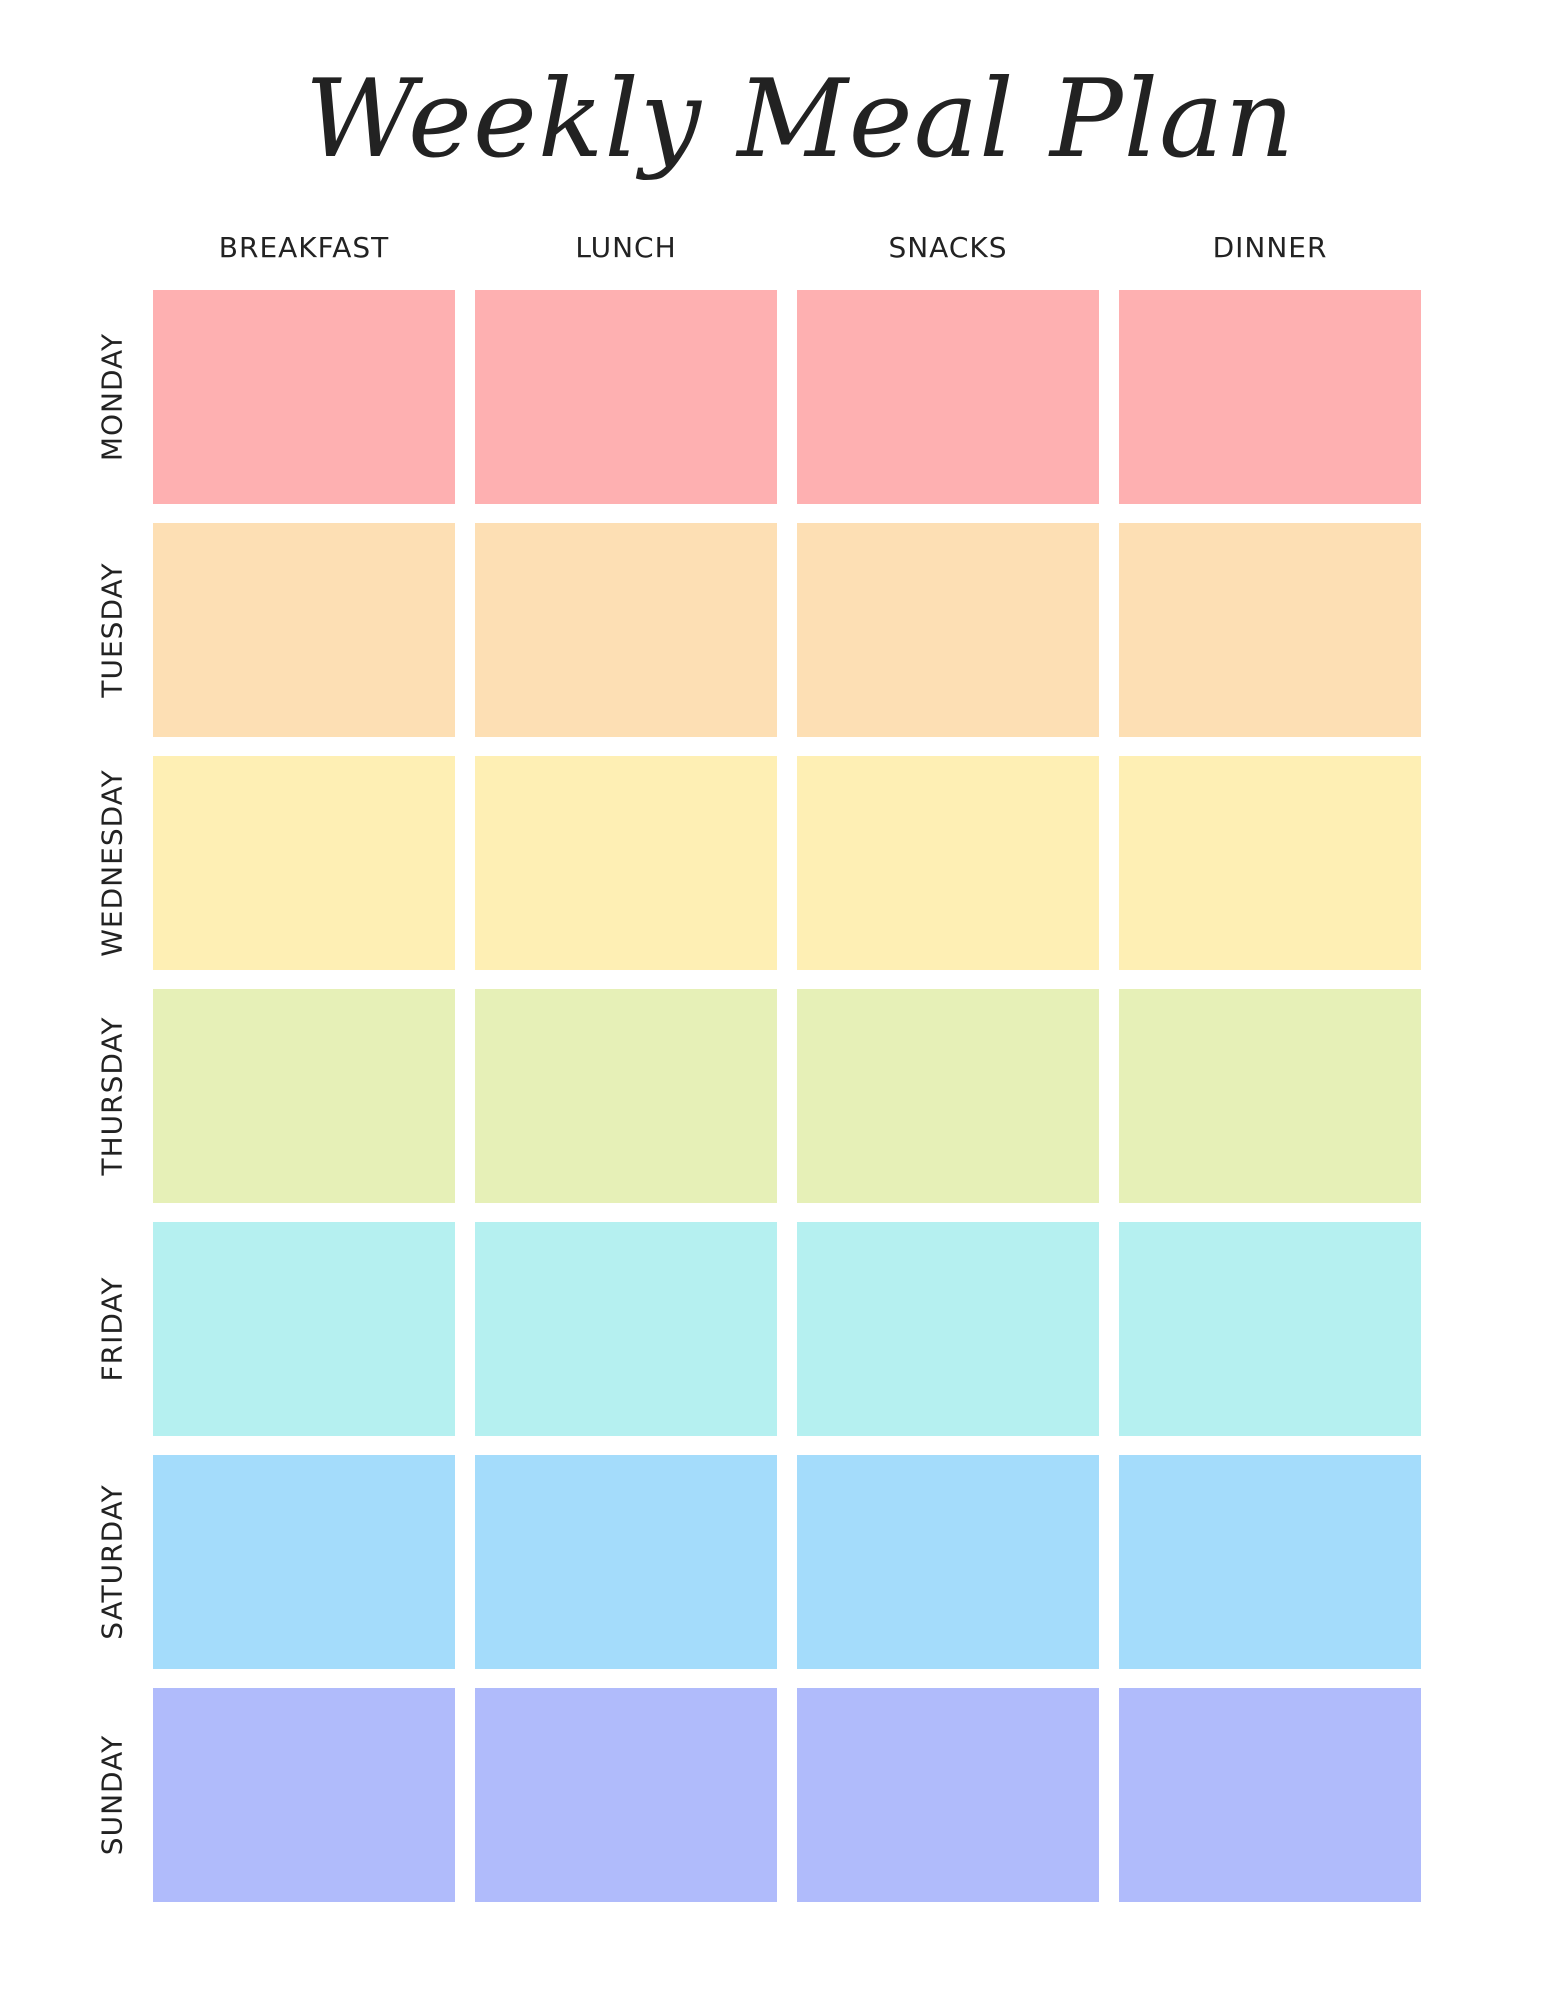 The height and width of the screenshot is (2000, 1545). What do you see at coordinates (1270, 1096) in the screenshot?
I see `meal-cell-thursday-dinner` at bounding box center [1270, 1096].